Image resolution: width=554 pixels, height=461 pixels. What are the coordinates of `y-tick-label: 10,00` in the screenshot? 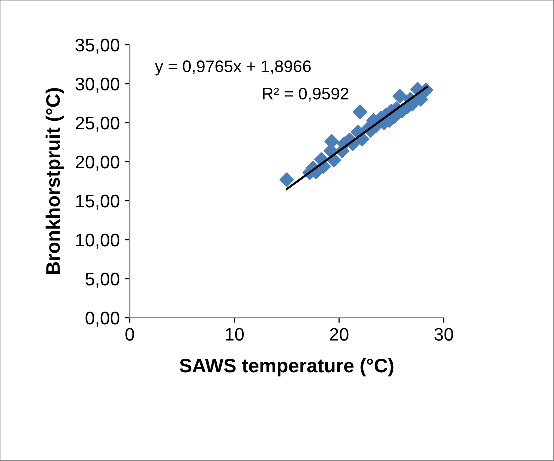 It's located at (98, 241).